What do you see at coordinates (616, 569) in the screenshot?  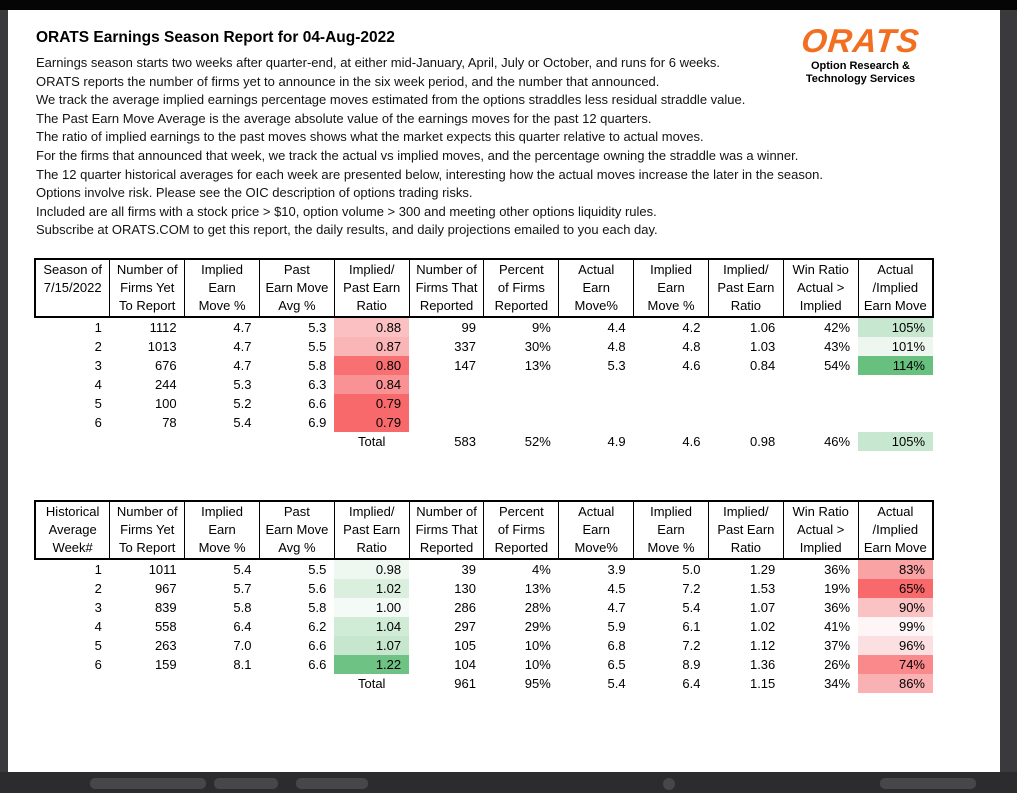 I see `cell: 3.9` at bounding box center [616, 569].